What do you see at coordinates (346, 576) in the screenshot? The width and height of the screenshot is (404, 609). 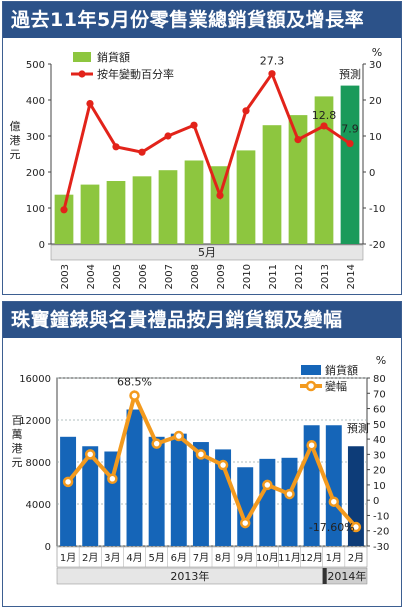 I see `year-group-label: 2014年` at bounding box center [346, 576].